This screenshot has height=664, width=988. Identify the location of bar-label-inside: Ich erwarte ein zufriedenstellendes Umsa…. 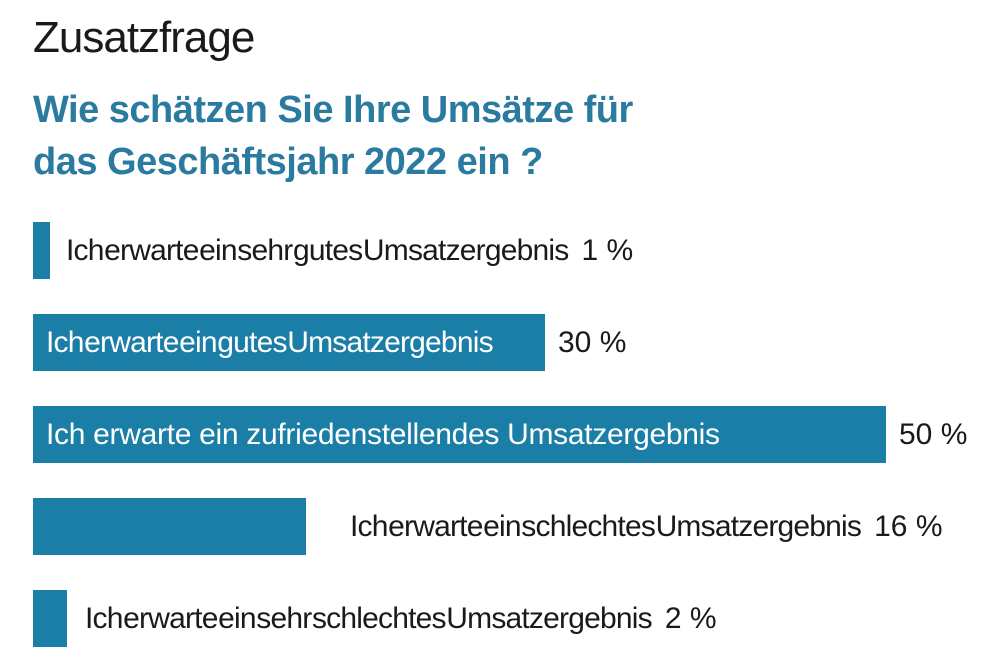
(383, 434).